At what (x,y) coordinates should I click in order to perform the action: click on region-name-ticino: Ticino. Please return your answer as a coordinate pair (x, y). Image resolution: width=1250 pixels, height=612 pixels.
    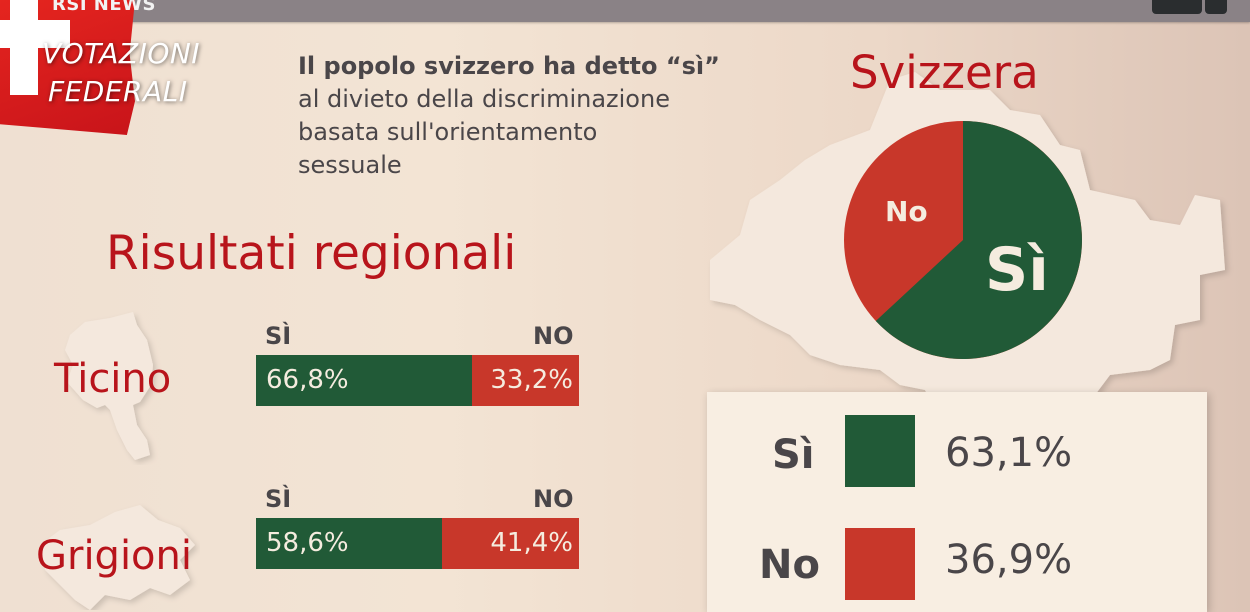
    Looking at the image, I should click on (113, 379).